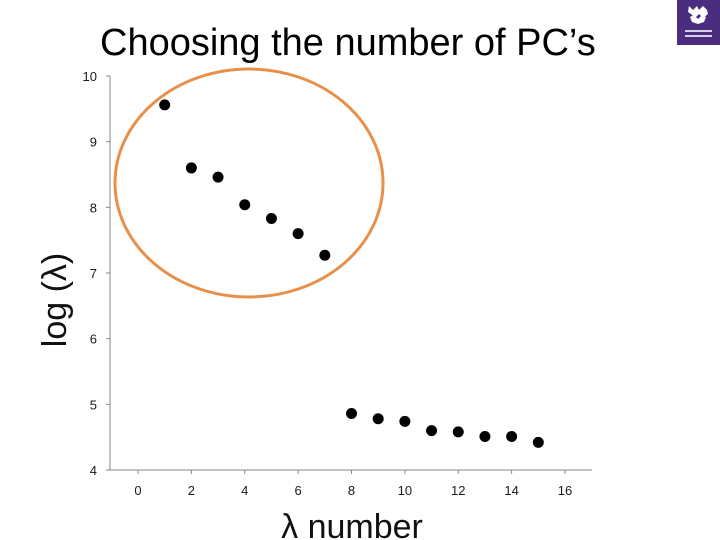 This screenshot has width=720, height=540. I want to click on slide-title: Choosing the number of PC’s, so click(348, 43).